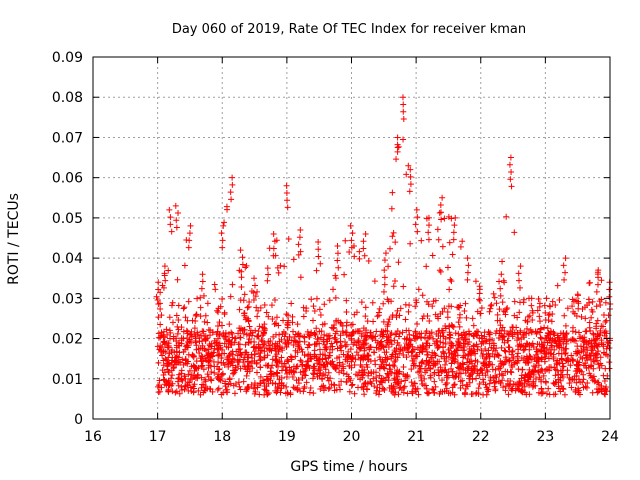  What do you see at coordinates (67, 179) in the screenshot?
I see `y-tick-label: 0.06` at bounding box center [67, 179].